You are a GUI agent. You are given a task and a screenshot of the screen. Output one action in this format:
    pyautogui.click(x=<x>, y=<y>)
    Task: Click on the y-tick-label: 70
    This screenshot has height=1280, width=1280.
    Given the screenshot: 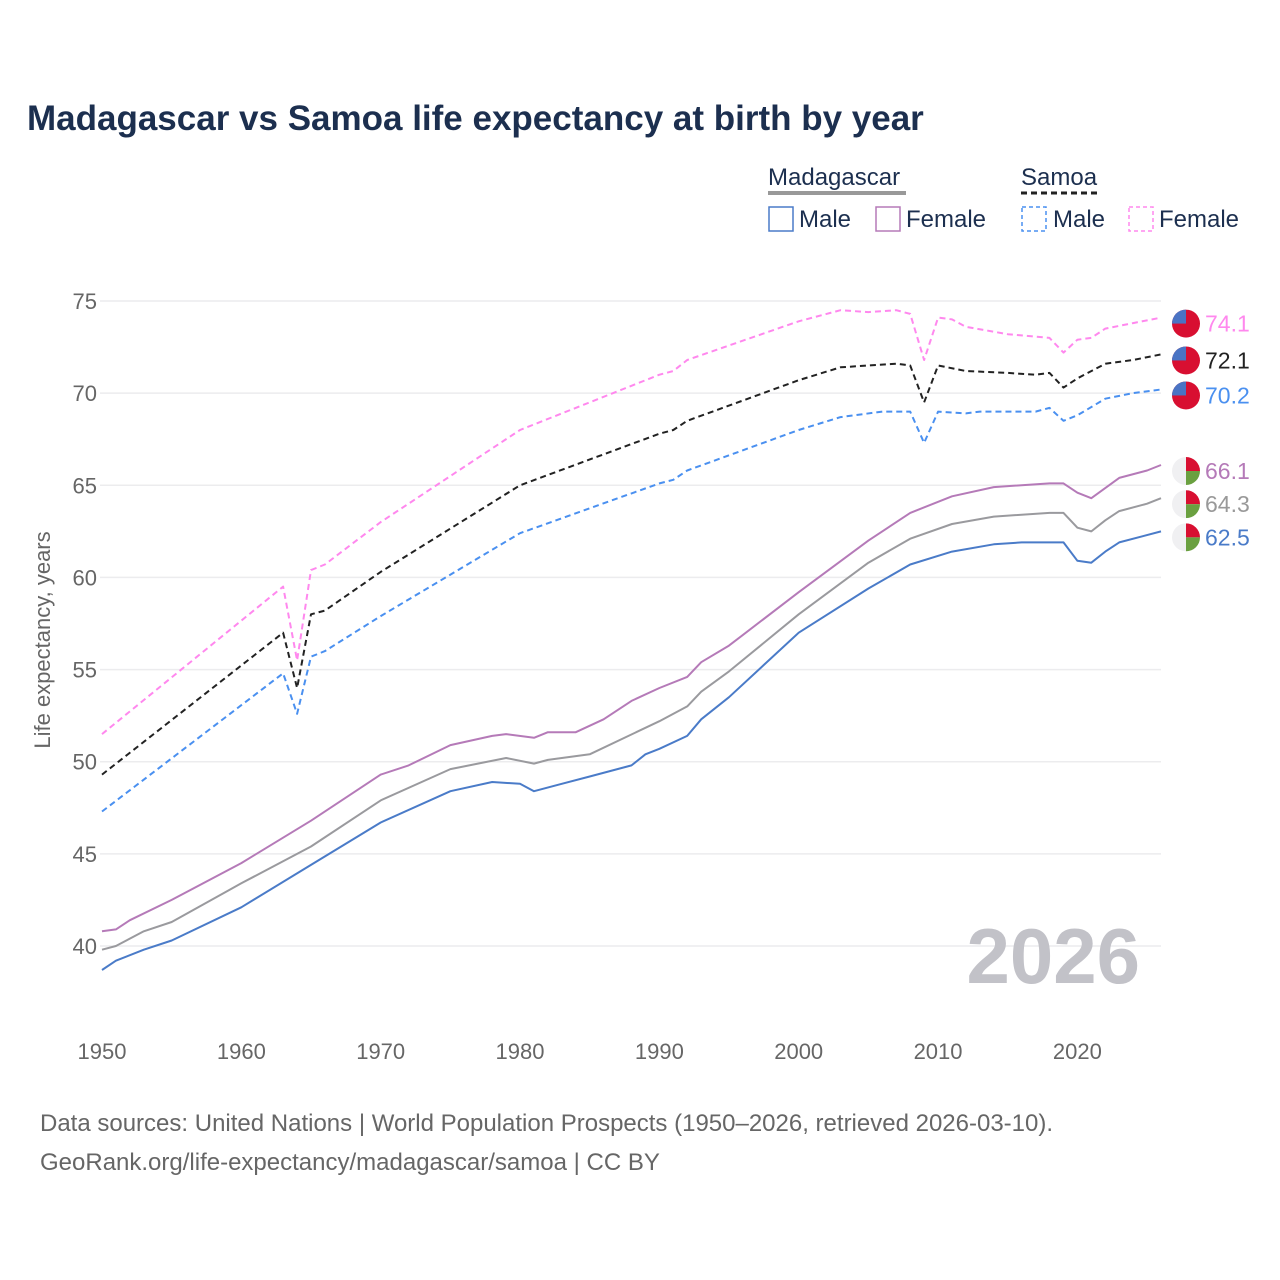 What is the action you would take?
    pyautogui.click(x=85, y=393)
    